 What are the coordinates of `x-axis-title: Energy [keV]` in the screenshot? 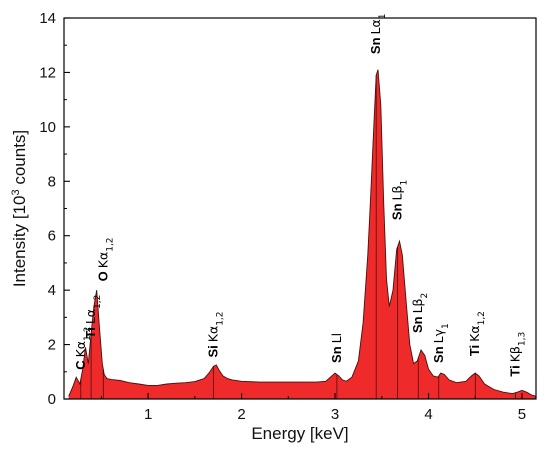 It's located at (299, 433).